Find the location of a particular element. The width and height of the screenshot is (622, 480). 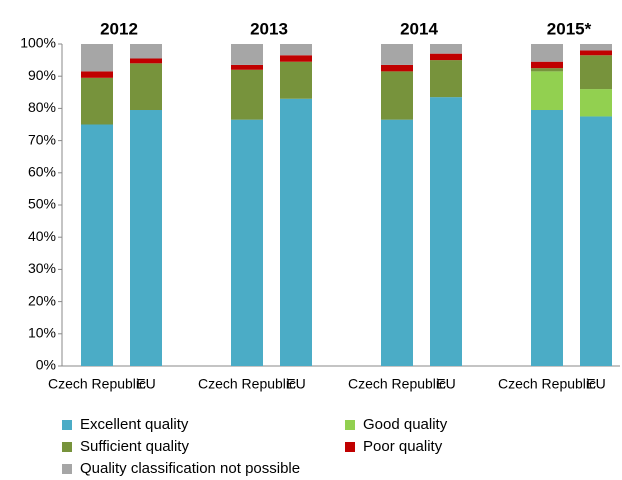

group-label: 2015* is located at coordinates (569, 28).